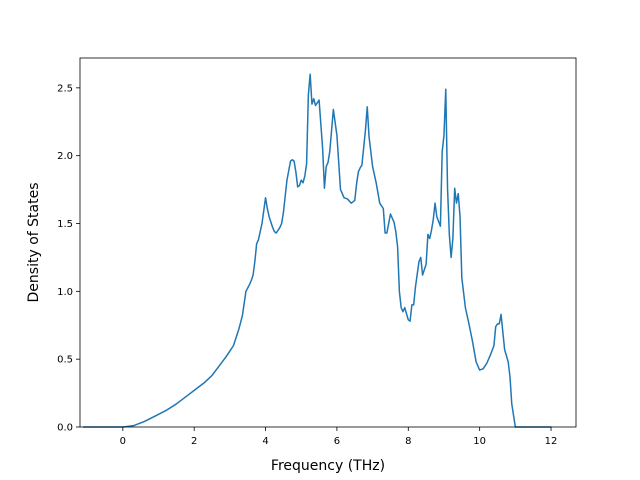 This screenshot has height=480, width=640. I want to click on x-tick-label: 2, so click(194, 441).